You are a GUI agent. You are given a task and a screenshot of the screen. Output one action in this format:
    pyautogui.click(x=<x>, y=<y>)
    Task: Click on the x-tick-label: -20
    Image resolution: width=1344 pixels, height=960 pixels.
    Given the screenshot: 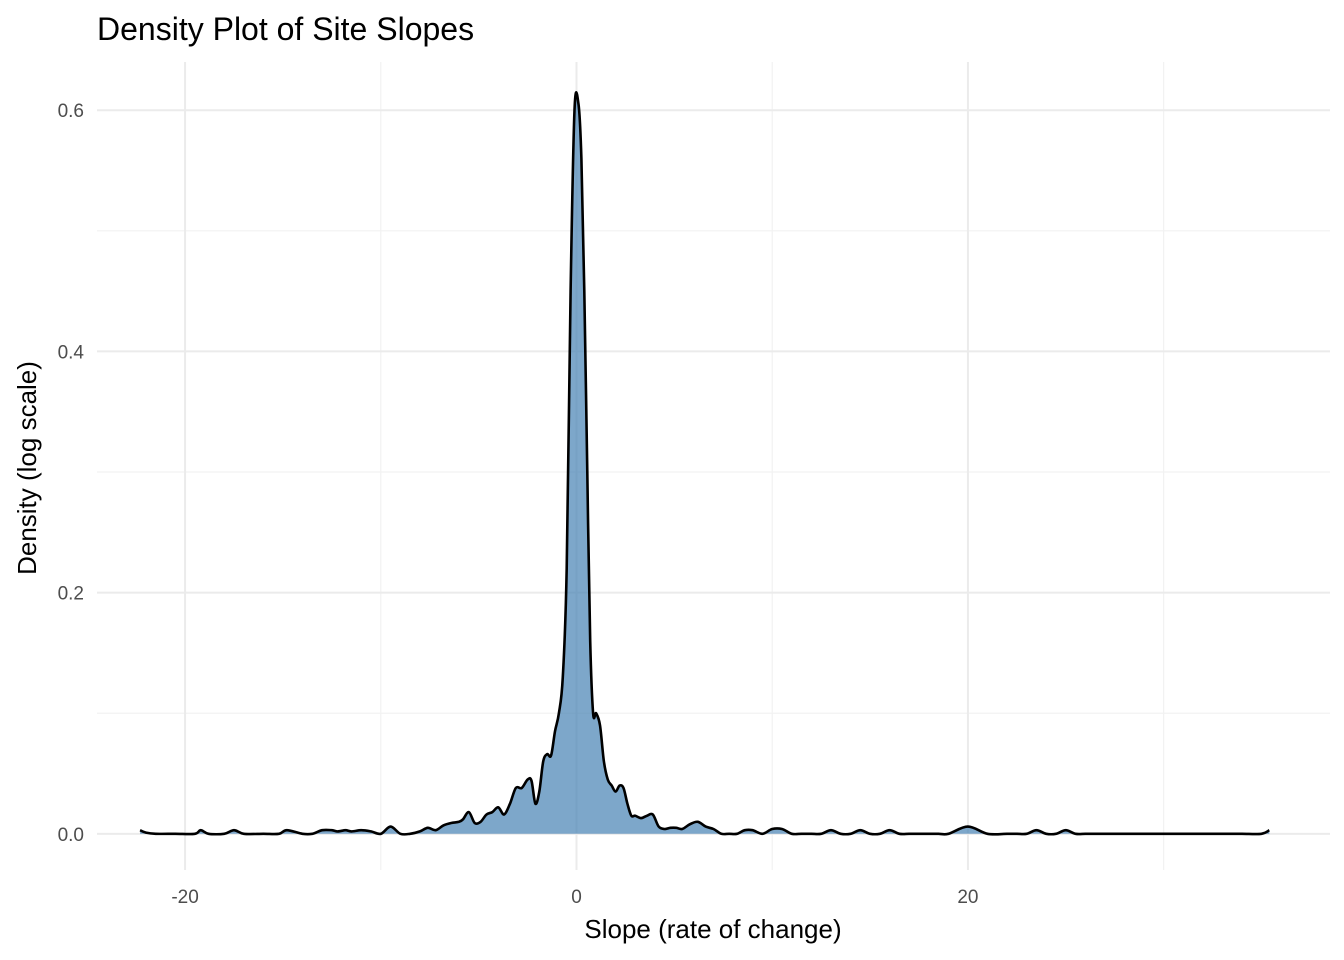 What is the action you would take?
    pyautogui.click(x=184, y=897)
    